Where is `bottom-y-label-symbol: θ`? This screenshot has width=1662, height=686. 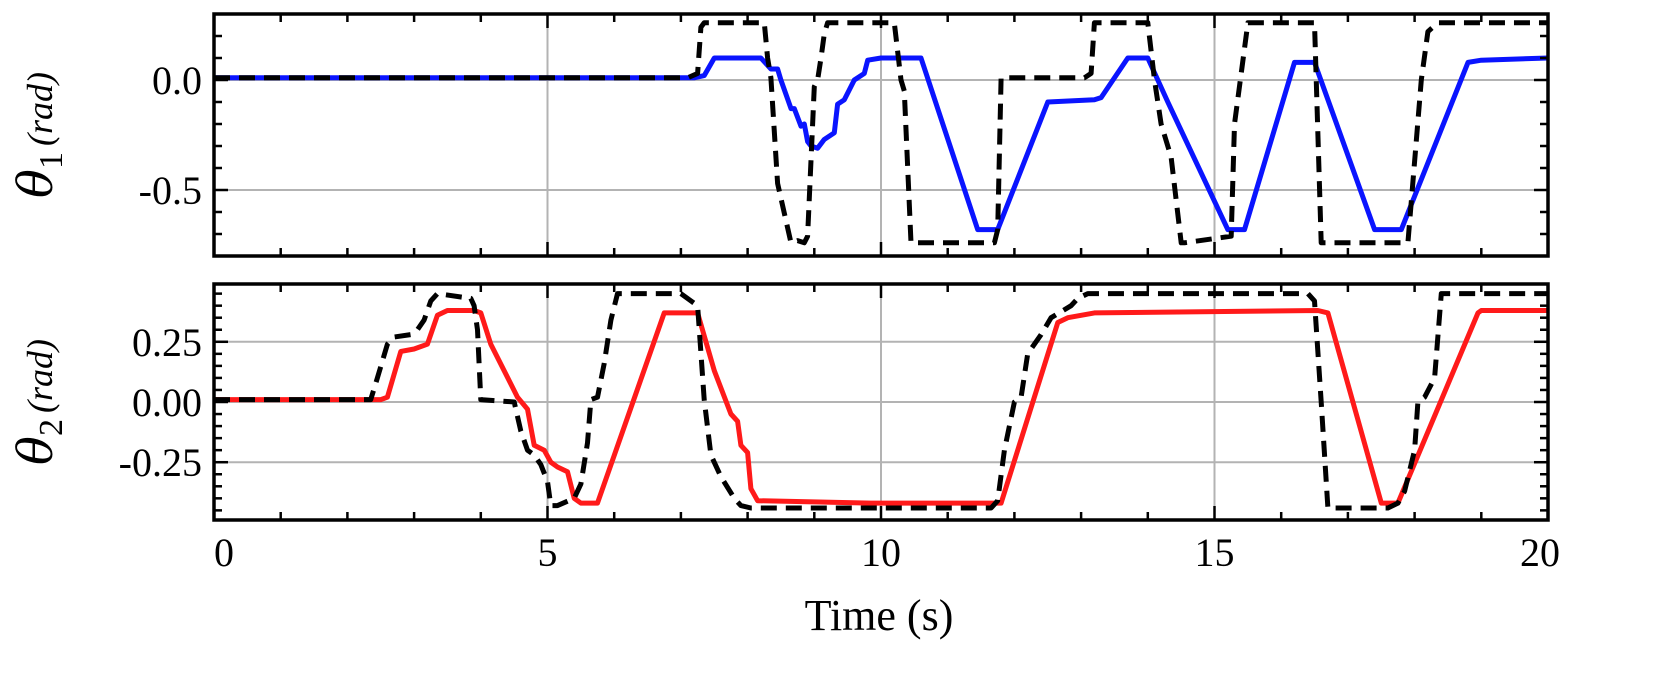
bottom-y-label-symbol: θ is located at coordinates (36, 450).